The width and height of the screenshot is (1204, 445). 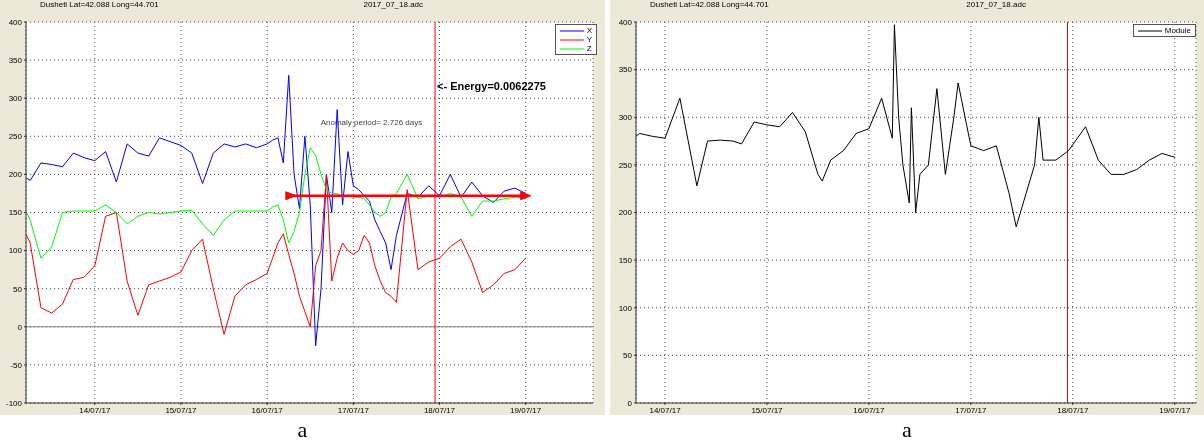 I want to click on legend-label: Y, so click(x=589, y=39).